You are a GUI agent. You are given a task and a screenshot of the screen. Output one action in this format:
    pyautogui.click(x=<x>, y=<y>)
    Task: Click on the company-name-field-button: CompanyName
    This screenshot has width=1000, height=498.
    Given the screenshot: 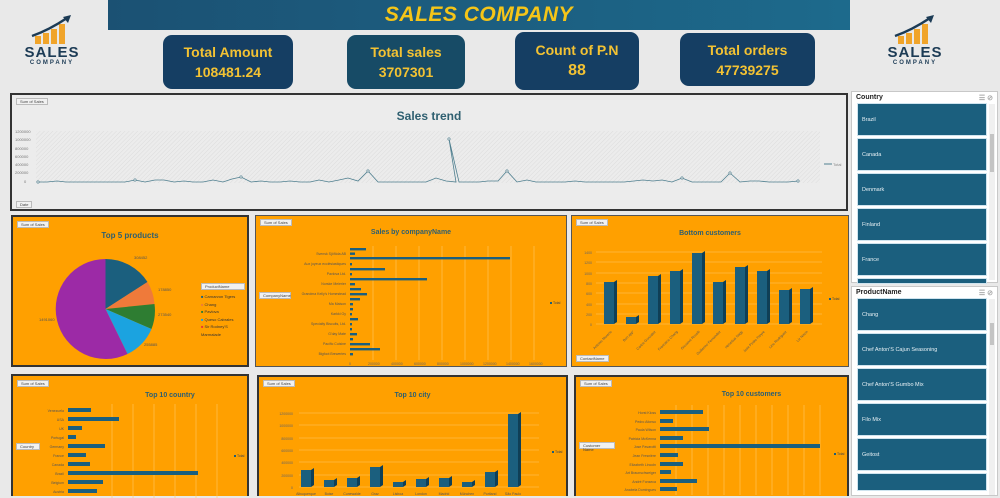 What is the action you would take?
    pyautogui.click(x=275, y=295)
    